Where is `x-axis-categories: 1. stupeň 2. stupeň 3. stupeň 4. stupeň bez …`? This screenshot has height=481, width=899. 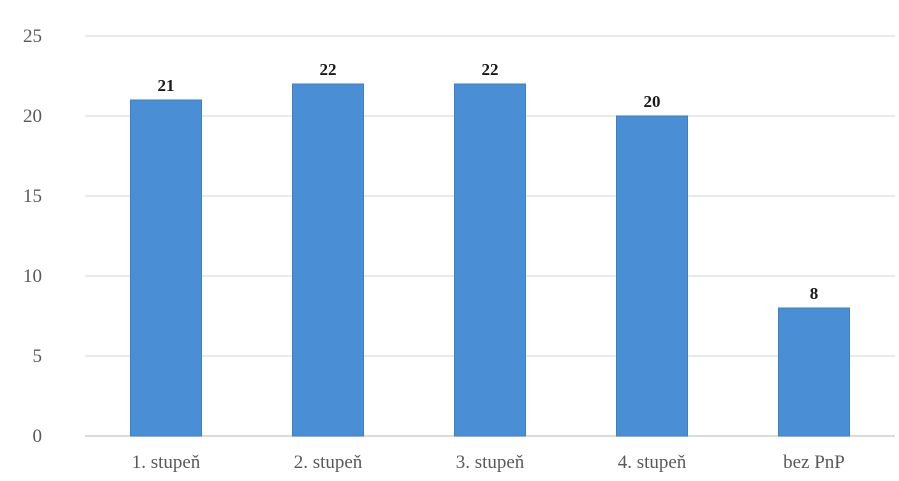
x-axis-categories: 1. stupeň 2. stupeň 3. stupeň 4. stupeň bez … is located at coordinates (488, 462).